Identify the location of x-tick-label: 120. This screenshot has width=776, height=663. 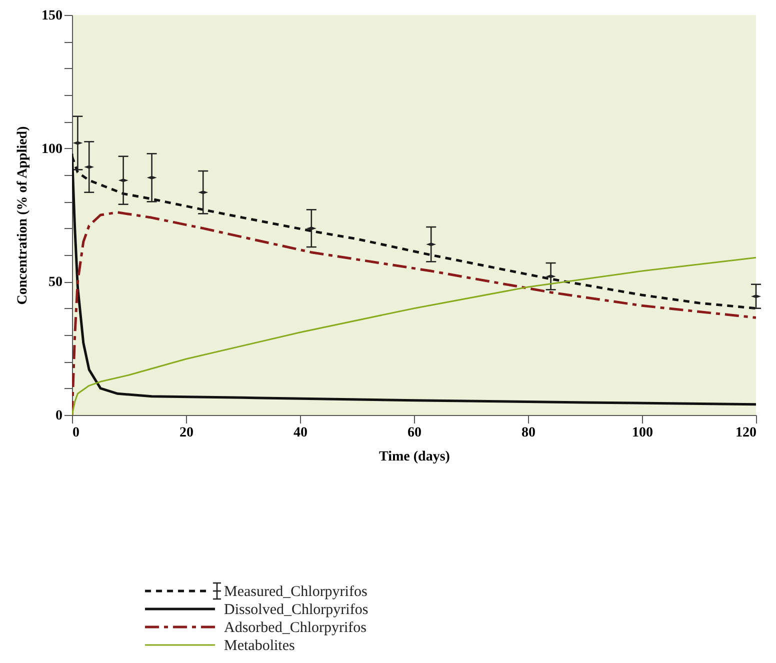
(746, 433).